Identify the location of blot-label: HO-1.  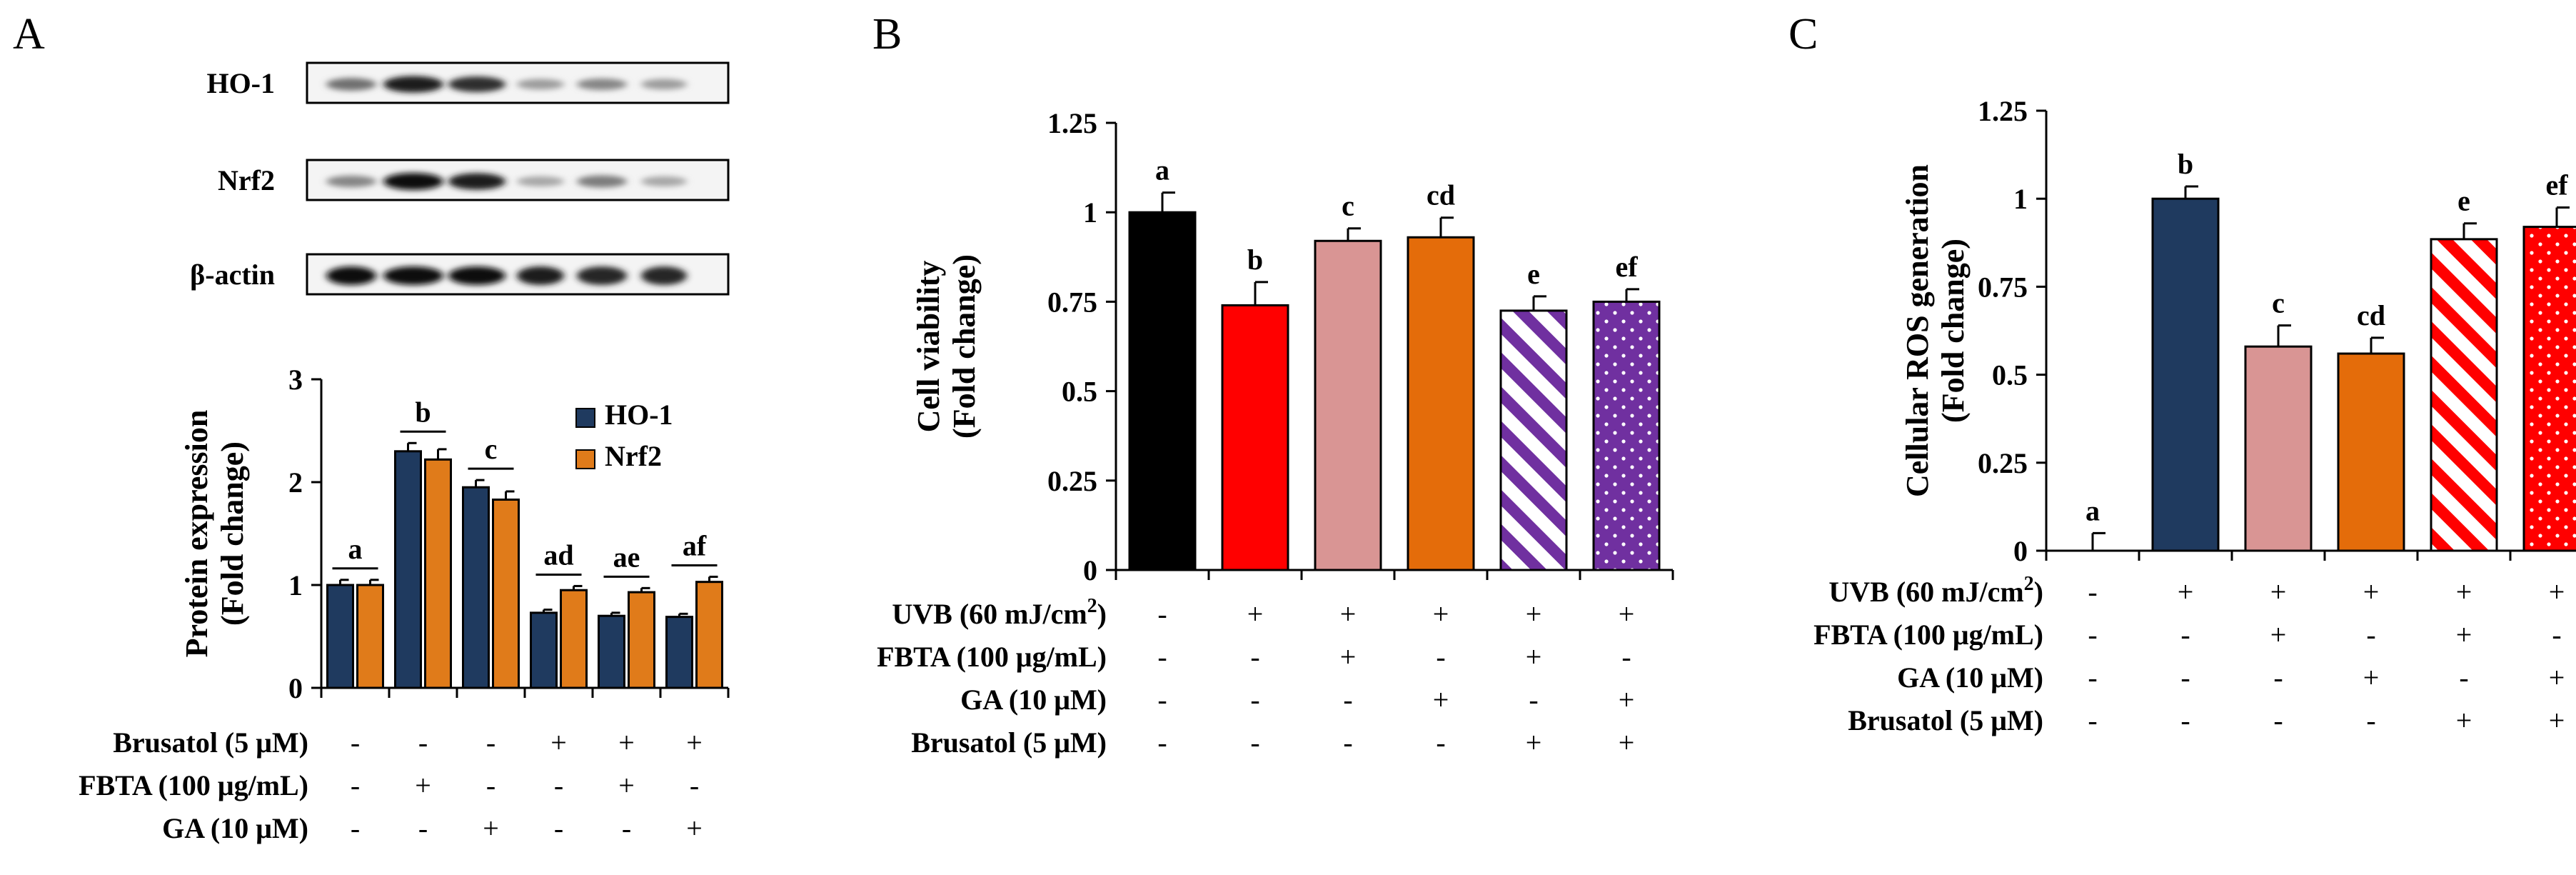
(241, 83).